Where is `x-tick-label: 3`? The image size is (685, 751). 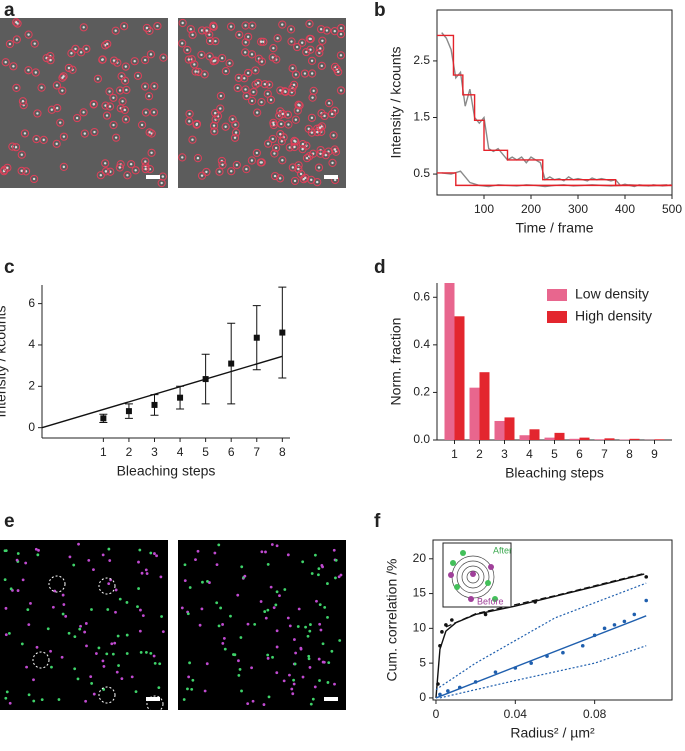 x-tick-label: 3 is located at coordinates (154, 452).